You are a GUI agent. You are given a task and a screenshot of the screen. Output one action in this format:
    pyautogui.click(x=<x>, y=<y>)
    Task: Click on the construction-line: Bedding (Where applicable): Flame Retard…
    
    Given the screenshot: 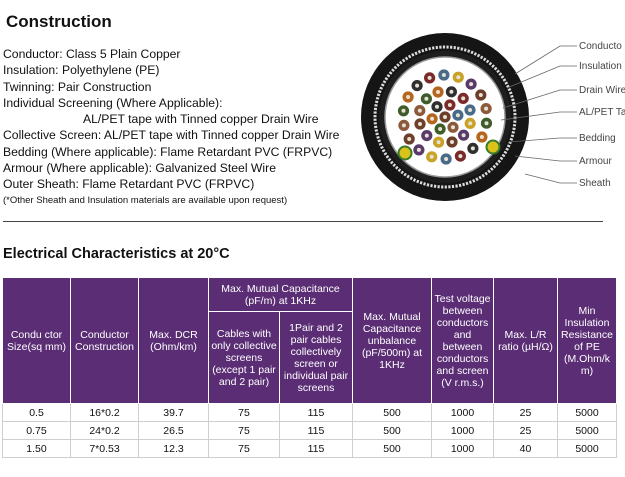 What is the action you would take?
    pyautogui.click(x=168, y=151)
    